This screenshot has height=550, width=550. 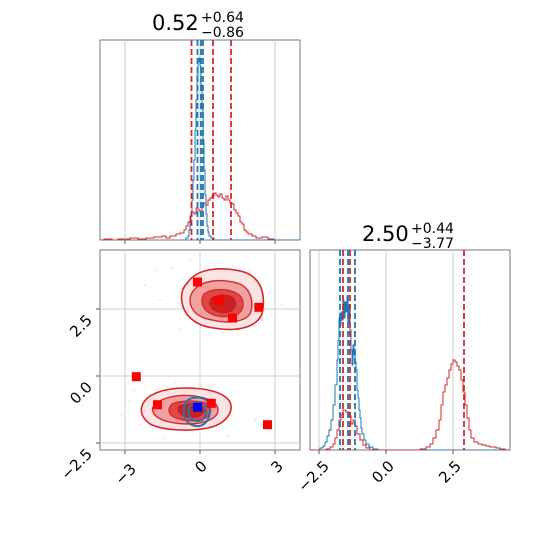 What do you see at coordinates (276, 466) in the screenshot?
I see `joint-xtick-label: 3` at bounding box center [276, 466].